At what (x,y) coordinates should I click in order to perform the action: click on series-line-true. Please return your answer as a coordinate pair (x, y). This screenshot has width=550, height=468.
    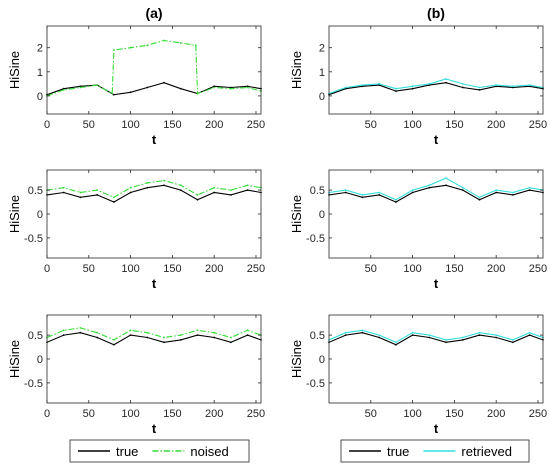
    Looking at the image, I should click on (436, 89).